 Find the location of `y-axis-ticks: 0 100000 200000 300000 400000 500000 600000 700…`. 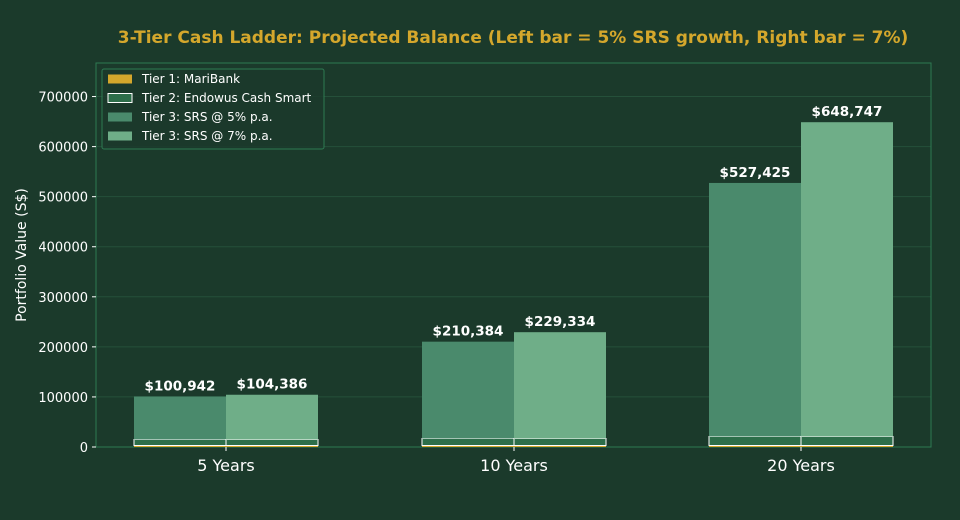

y-axis-ticks: 0 100000 200000 300000 400000 500000 600000 700… is located at coordinates (67, 273).